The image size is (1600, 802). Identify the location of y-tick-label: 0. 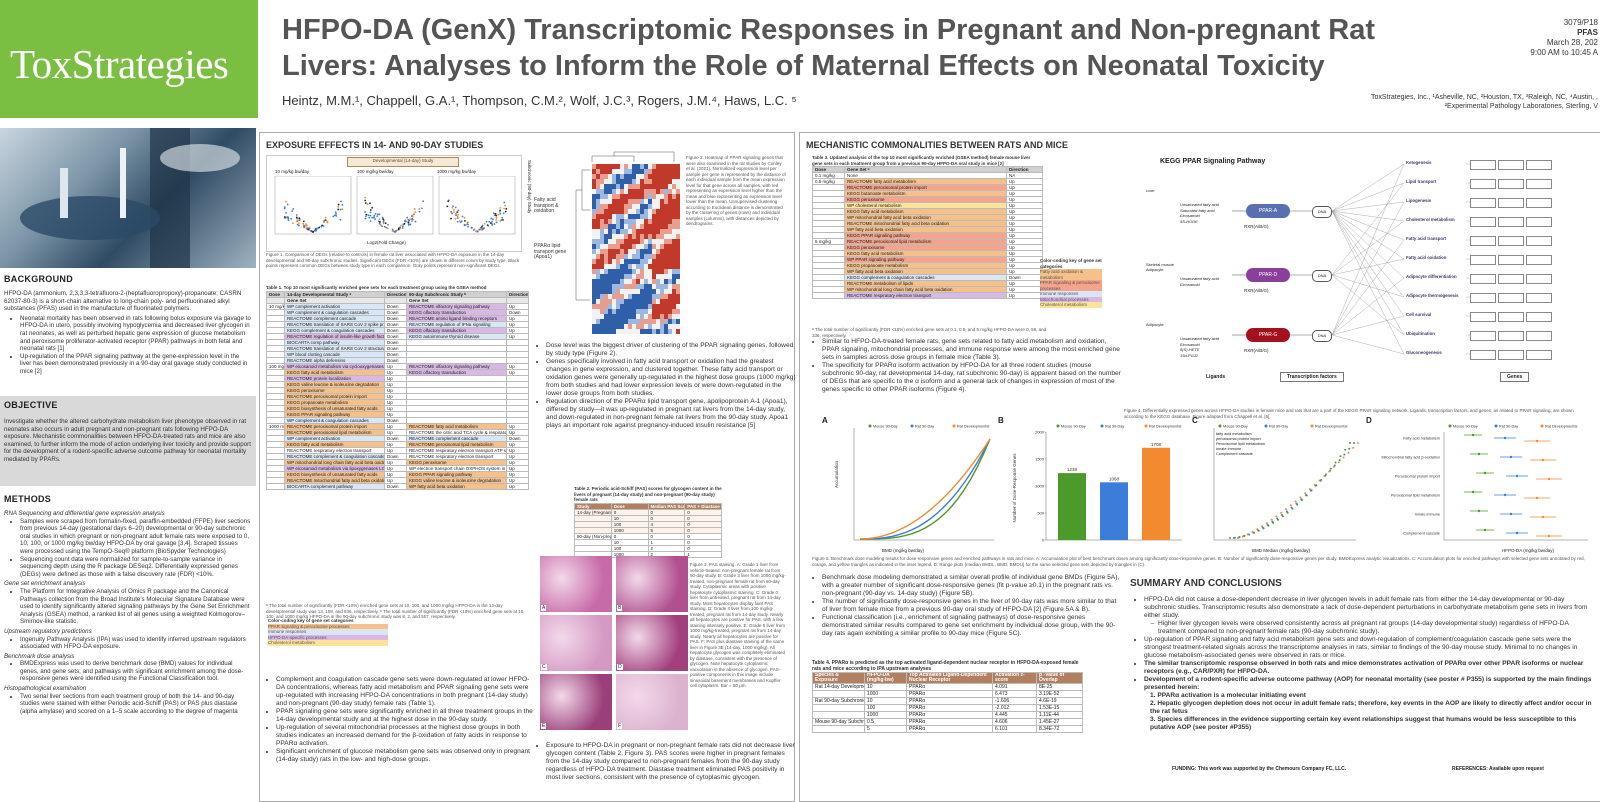
(1043, 540).